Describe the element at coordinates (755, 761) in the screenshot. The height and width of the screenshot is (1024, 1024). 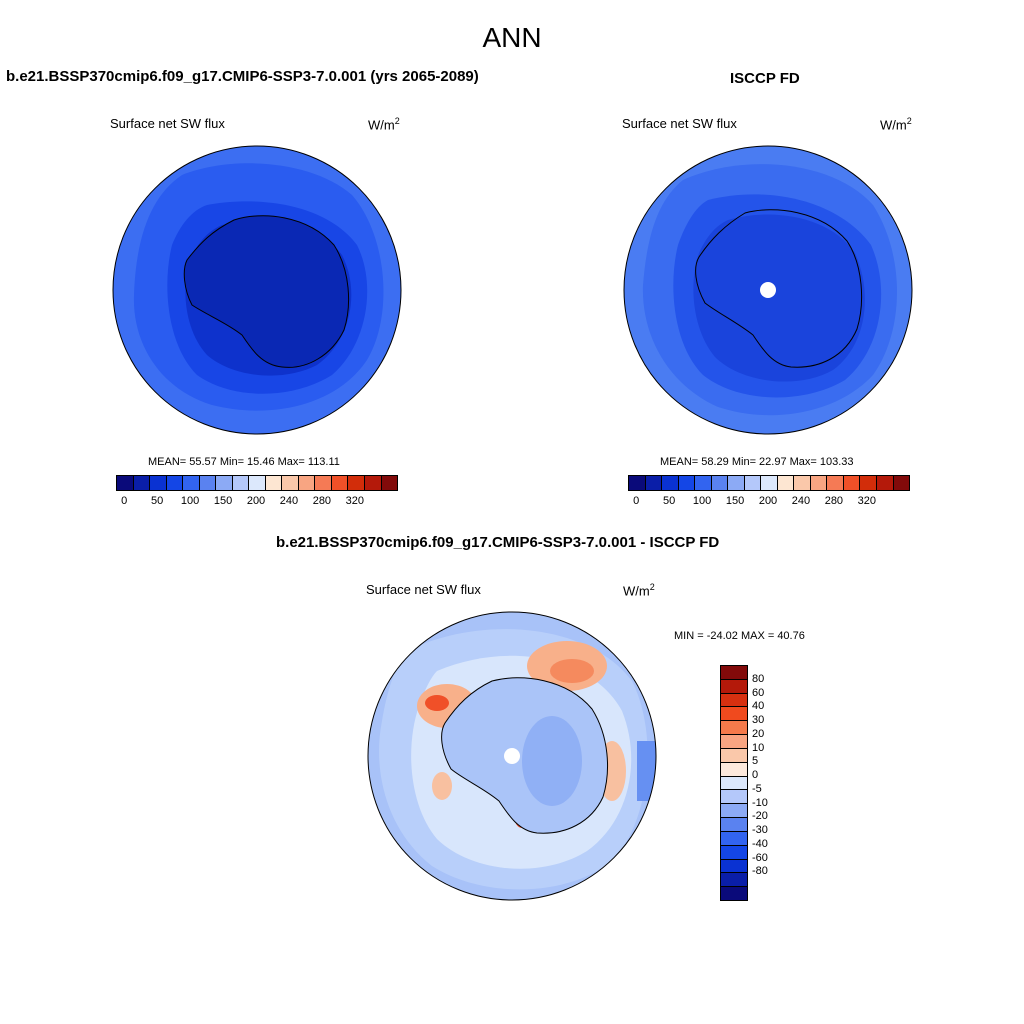
I see `colorbar-tick-label: 5` at that location.